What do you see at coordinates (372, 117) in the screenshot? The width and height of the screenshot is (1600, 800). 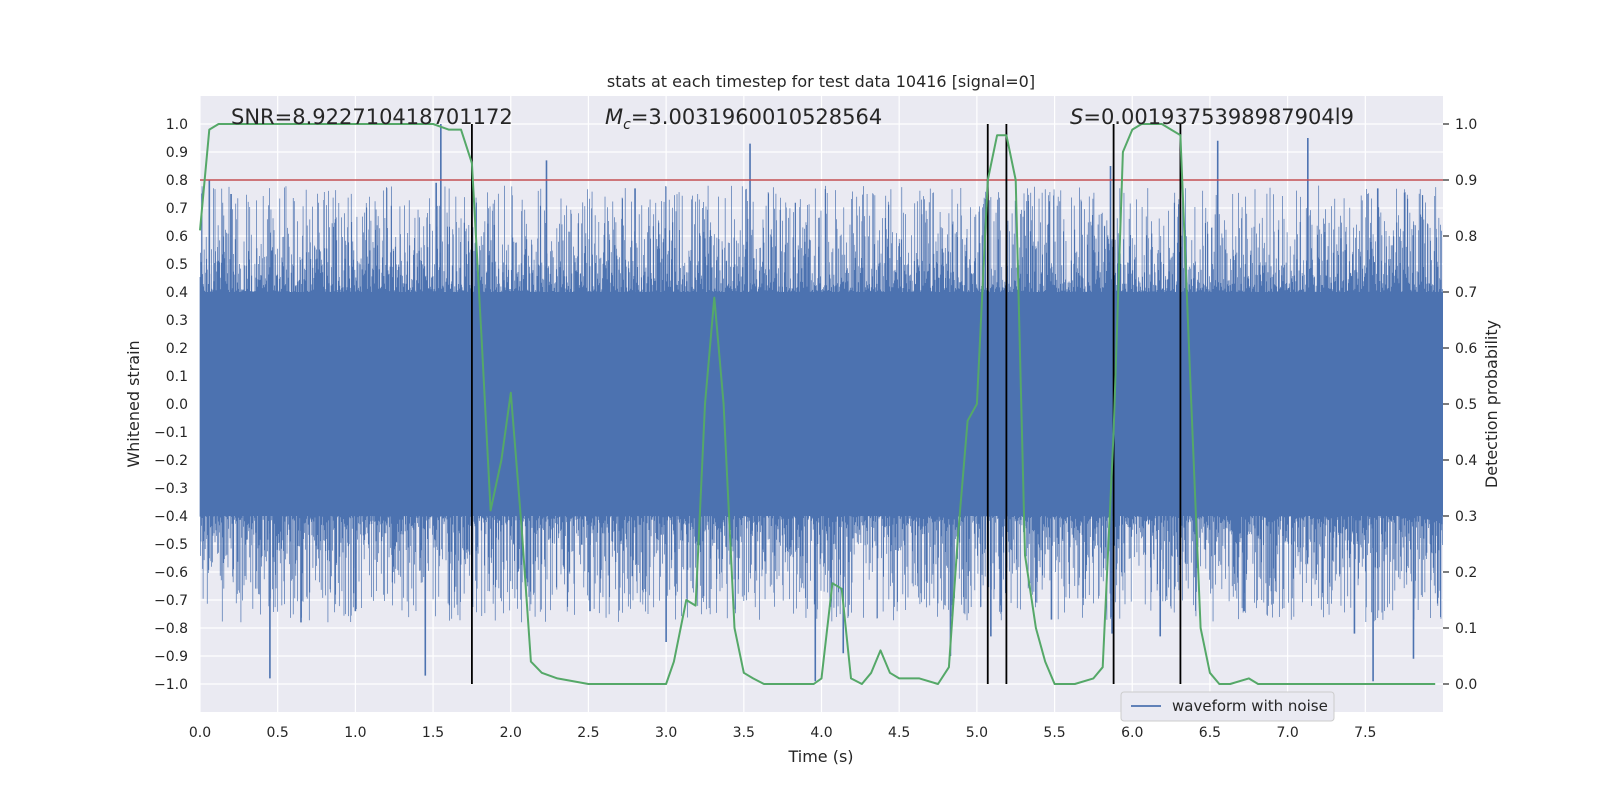 I see `annotation-snr: SNR=8.922710418701172` at bounding box center [372, 117].